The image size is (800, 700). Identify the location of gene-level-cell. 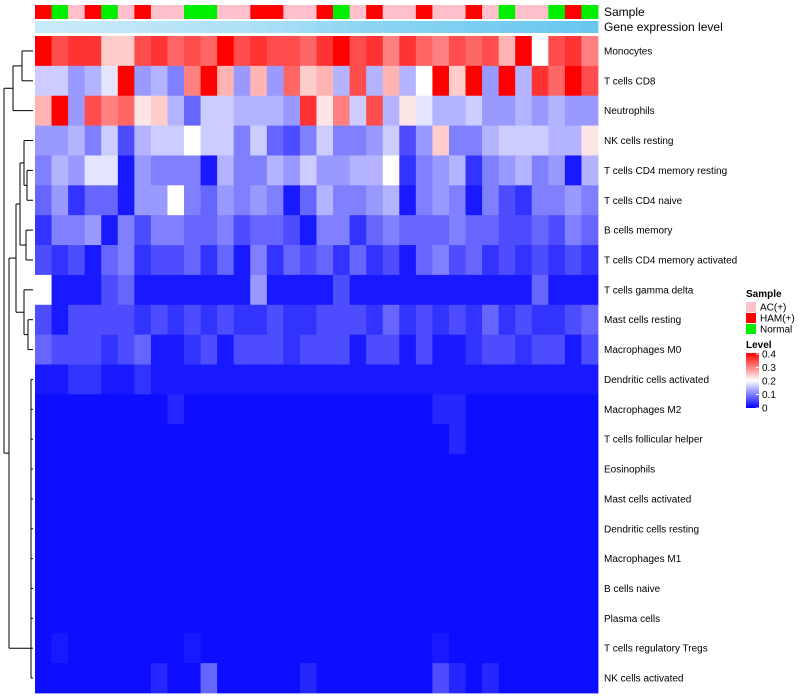
(325, 27).